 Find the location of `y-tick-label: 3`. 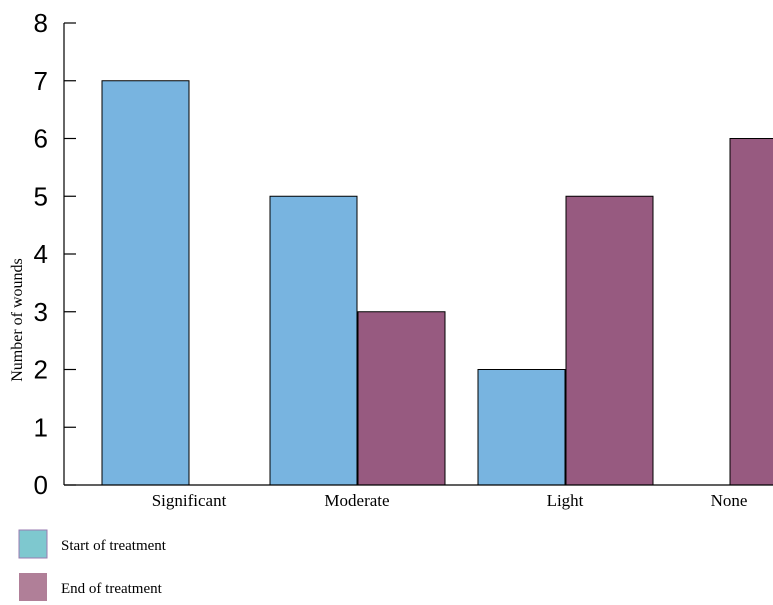

y-tick-label: 3 is located at coordinates (41, 312).